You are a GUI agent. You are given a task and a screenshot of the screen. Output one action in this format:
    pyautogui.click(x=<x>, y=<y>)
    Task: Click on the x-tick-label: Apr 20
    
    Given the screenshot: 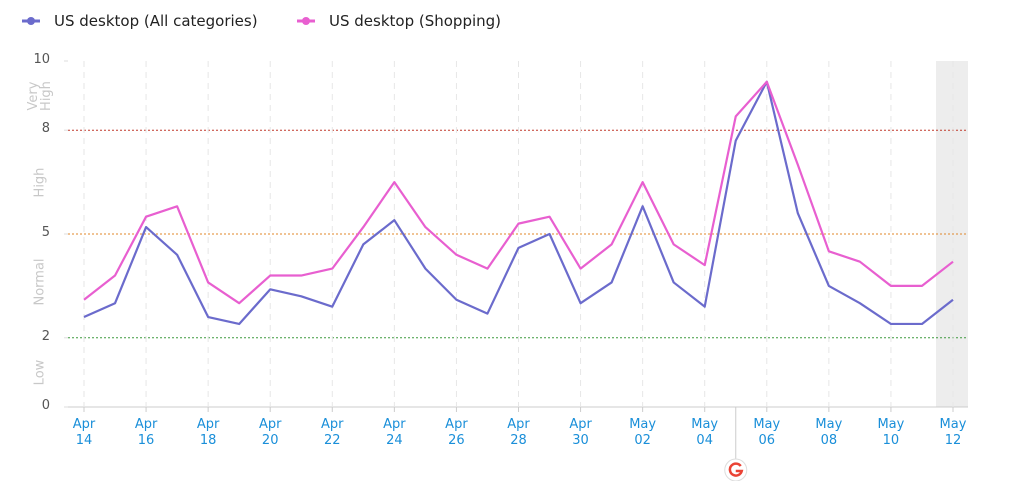 What is the action you would take?
    pyautogui.click(x=270, y=432)
    